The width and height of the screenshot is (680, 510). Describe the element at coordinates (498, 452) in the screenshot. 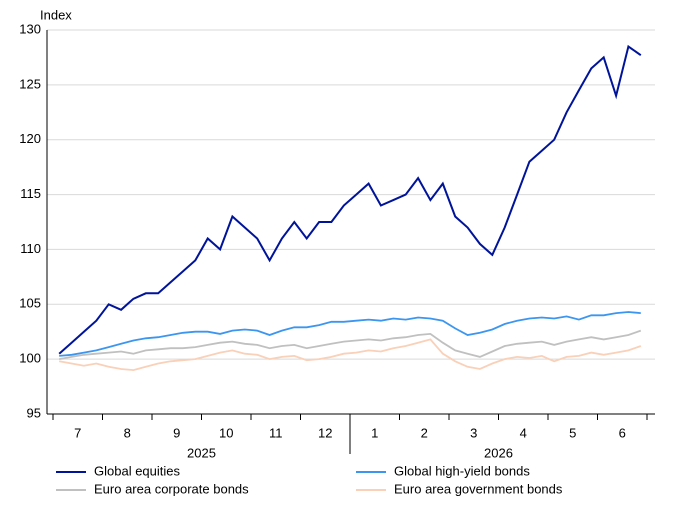

I see `year-label: 2026` at that location.